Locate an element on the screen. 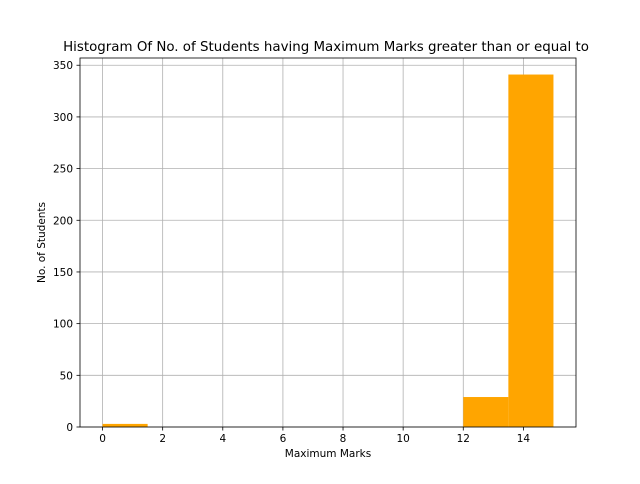  y-tick-label: 150 is located at coordinates (63, 273).